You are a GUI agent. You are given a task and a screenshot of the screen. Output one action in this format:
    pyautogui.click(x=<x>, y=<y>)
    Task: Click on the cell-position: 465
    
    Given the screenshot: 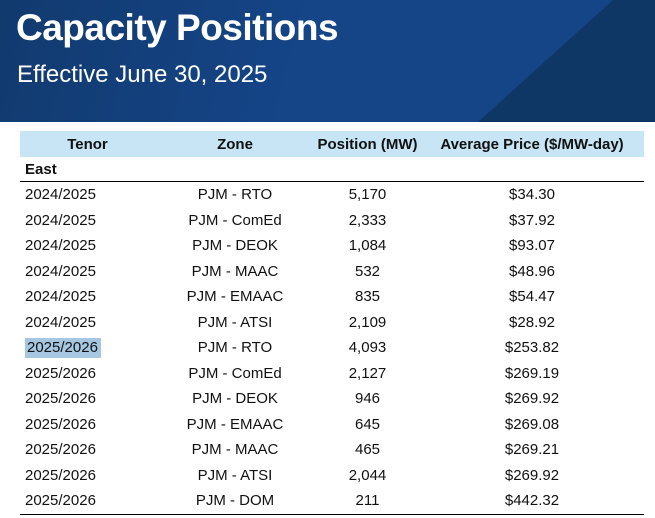 What is the action you would take?
    pyautogui.click(x=367, y=450)
    